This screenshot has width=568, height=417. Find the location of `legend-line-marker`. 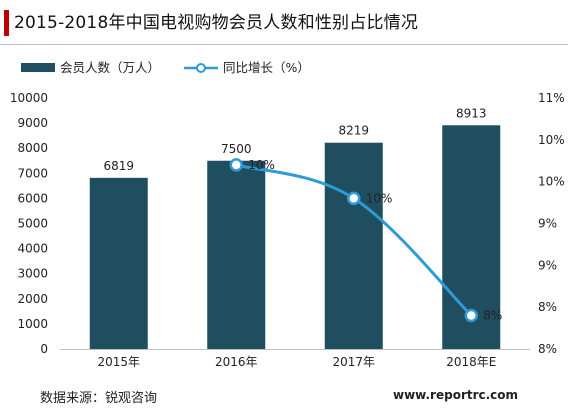

legend-line-marker is located at coordinates (201, 68).